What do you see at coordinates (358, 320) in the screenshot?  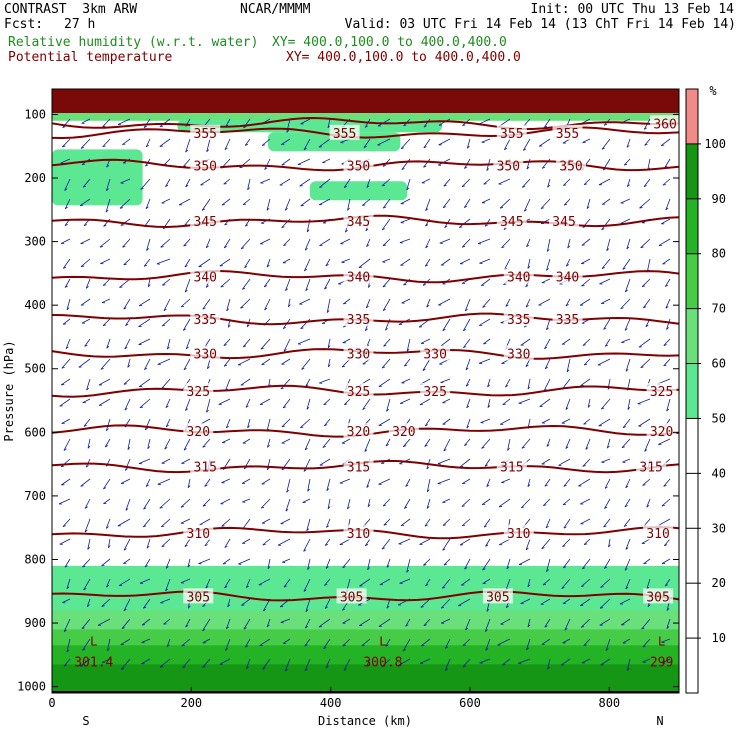 I see `contour-label: 335` at bounding box center [358, 320].